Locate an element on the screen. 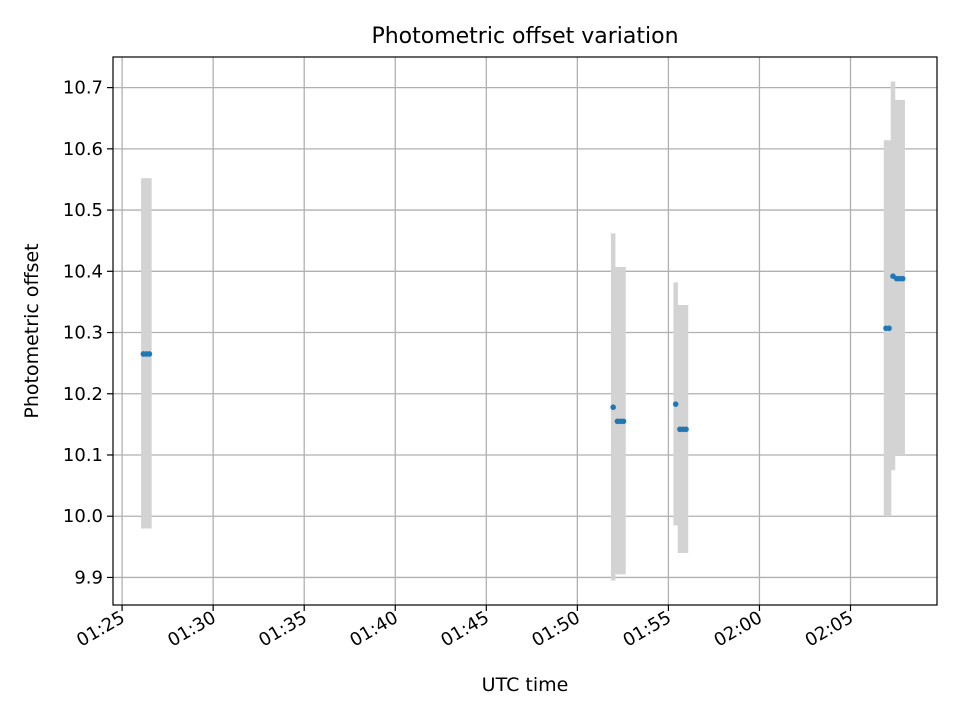 This screenshot has width=960, height=720. y-tick-label: 10.0 is located at coordinates (83, 516).